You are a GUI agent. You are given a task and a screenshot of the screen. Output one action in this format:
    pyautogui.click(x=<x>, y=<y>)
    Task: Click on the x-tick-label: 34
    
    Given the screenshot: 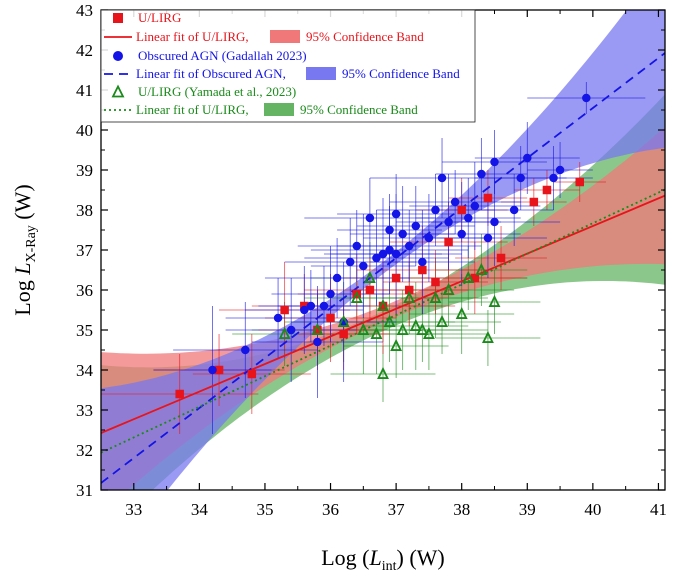 What is the action you would take?
    pyautogui.click(x=200, y=509)
    